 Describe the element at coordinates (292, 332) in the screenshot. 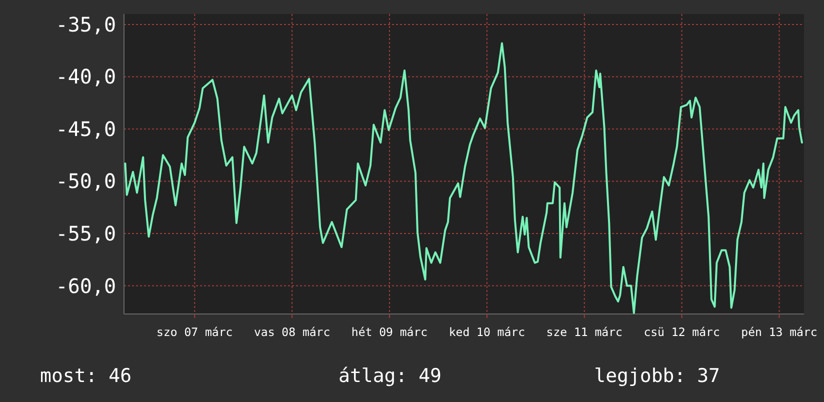

I see `x-tick-label: vas 08 márc` at that location.